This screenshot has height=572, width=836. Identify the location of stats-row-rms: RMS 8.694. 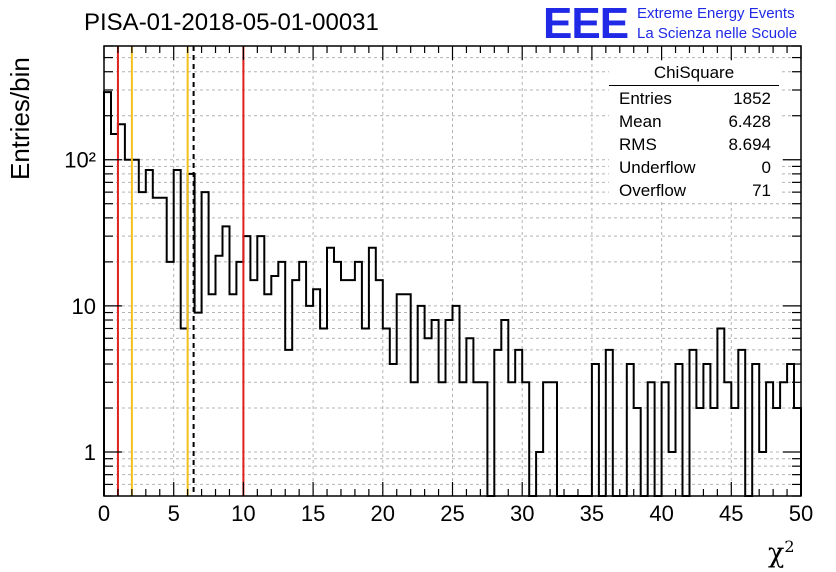
(694, 144).